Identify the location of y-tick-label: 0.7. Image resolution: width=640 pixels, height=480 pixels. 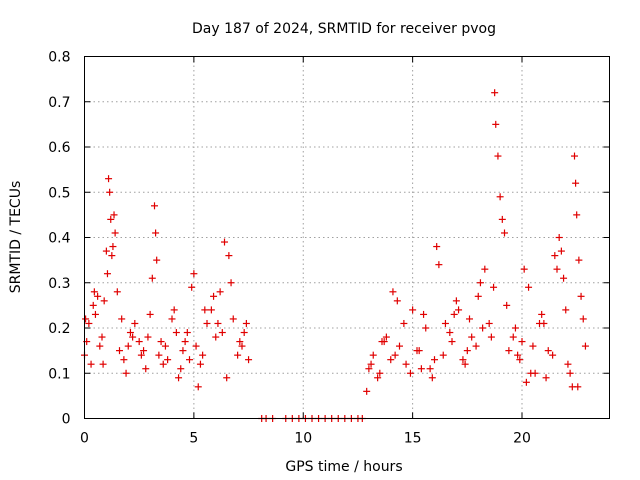
(59, 103).